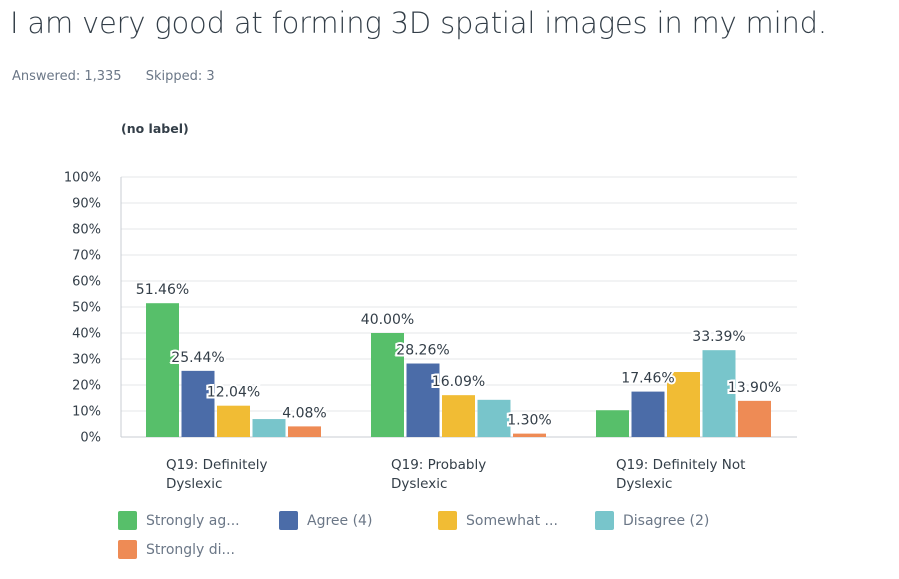 The height and width of the screenshot is (579, 899). What do you see at coordinates (90, 438) in the screenshot?
I see `y-tick-label: 0%` at bounding box center [90, 438].